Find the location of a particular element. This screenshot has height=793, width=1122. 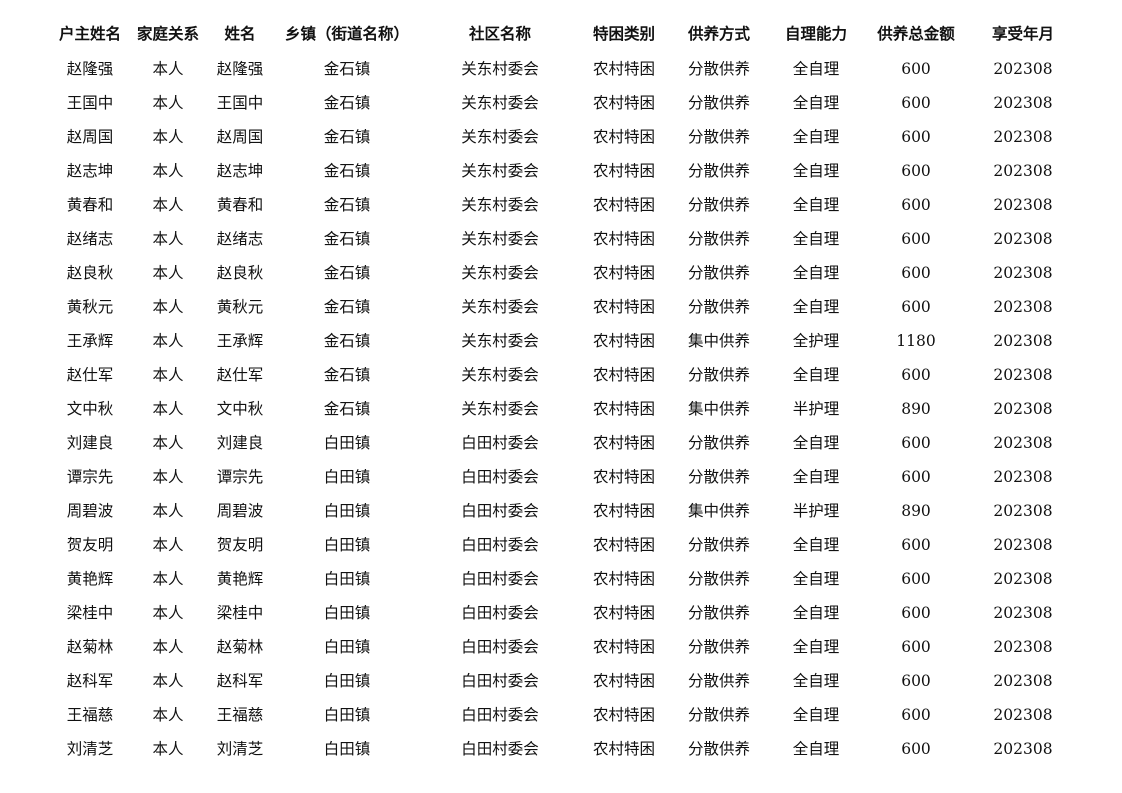

household-head-name-cell: 赵科军 is located at coordinates (90, 681).